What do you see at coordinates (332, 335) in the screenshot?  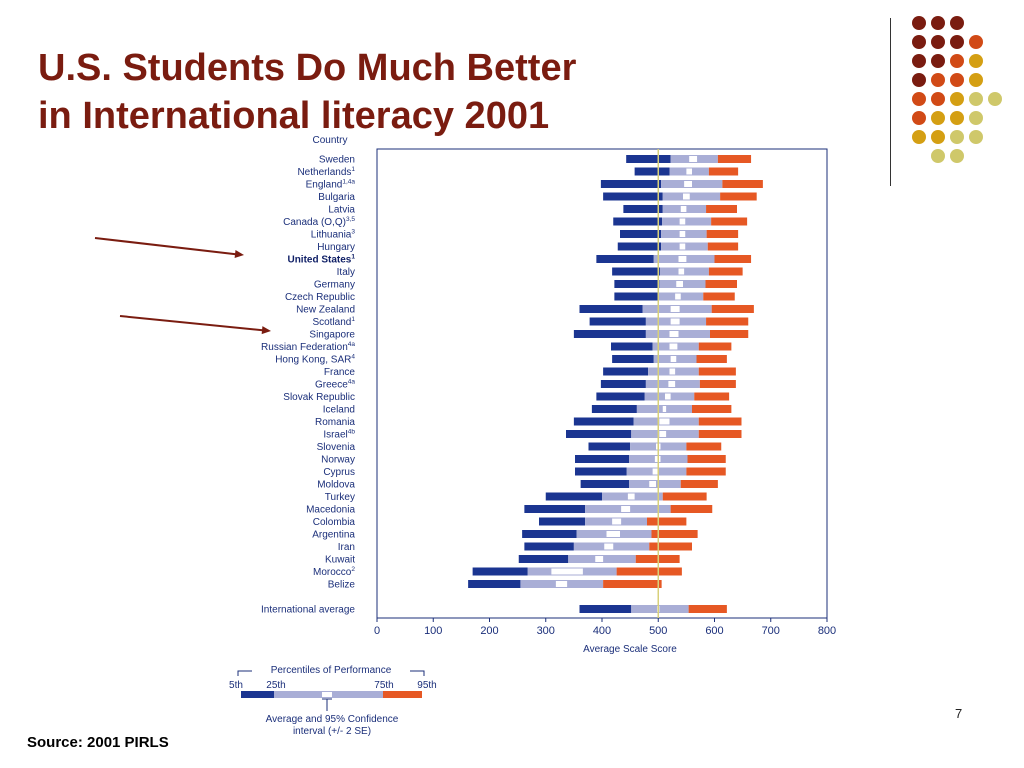 I see `country-label: Singapore` at bounding box center [332, 335].